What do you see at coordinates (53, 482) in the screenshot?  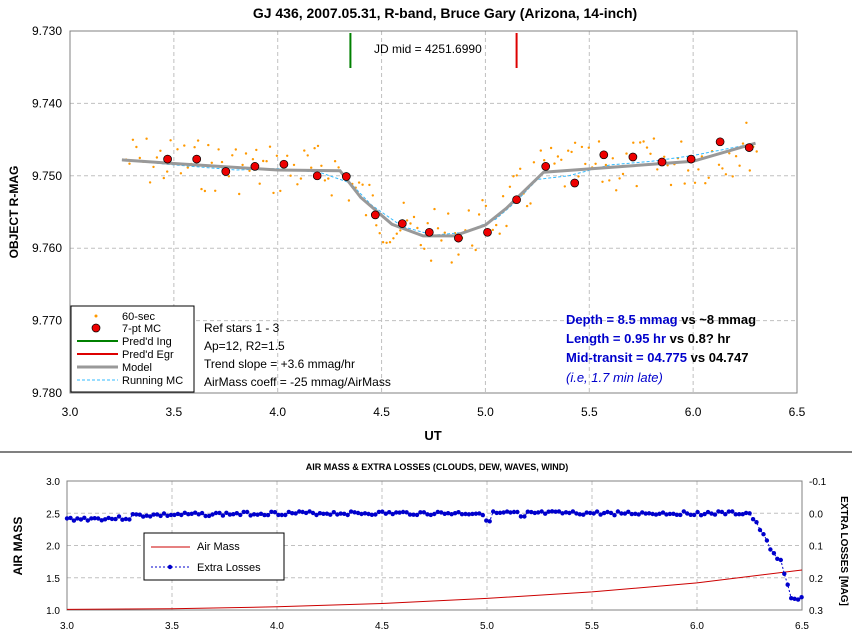 I see `bottom-y-tick-label: 3.0` at bounding box center [53, 482].